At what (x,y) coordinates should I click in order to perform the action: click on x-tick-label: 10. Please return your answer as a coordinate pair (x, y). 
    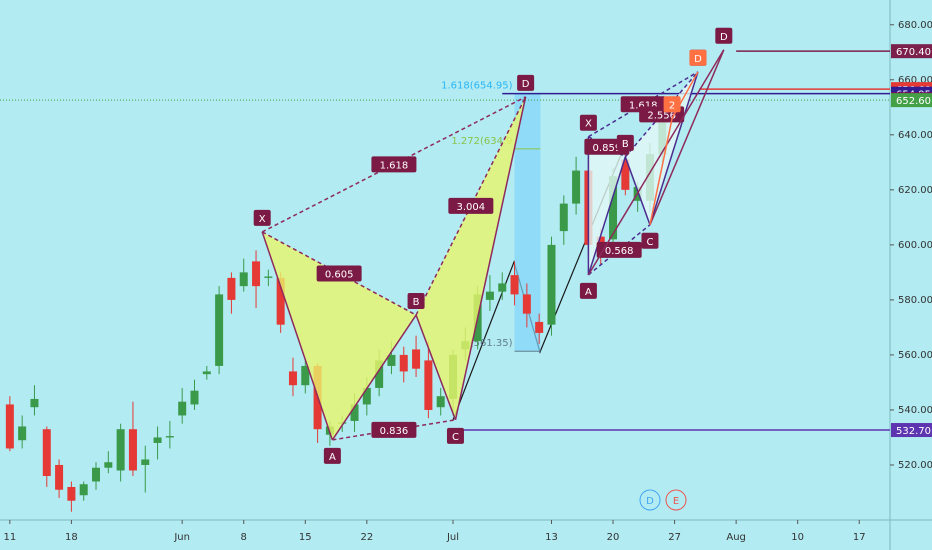
    Looking at the image, I should click on (797, 537).